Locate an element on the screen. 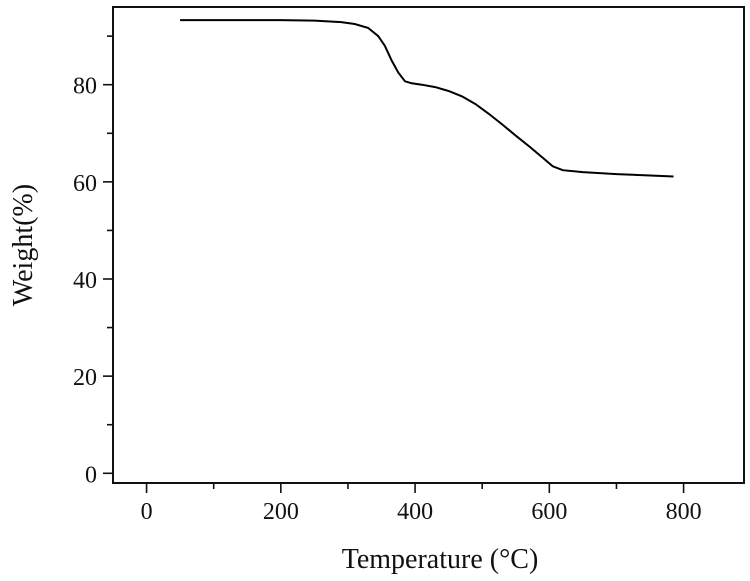 The width and height of the screenshot is (750, 581). y-tick-label: 40 is located at coordinates (85, 281).